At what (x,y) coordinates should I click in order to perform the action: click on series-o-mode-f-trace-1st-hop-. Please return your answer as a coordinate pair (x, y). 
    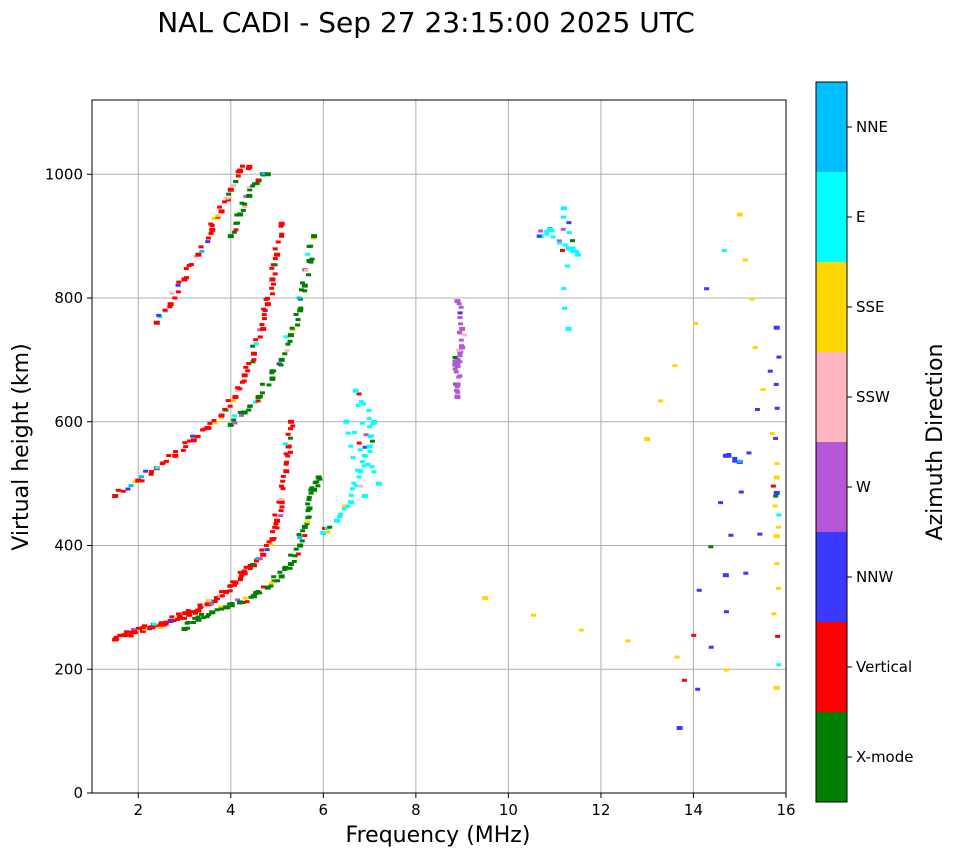
    Looking at the image, I should click on (204, 530).